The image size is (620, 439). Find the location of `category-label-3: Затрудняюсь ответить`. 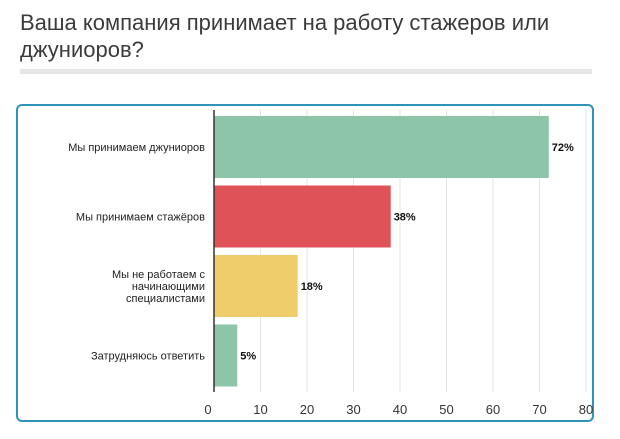

category-label-3: Затрудняюсь ответить is located at coordinates (148, 357).